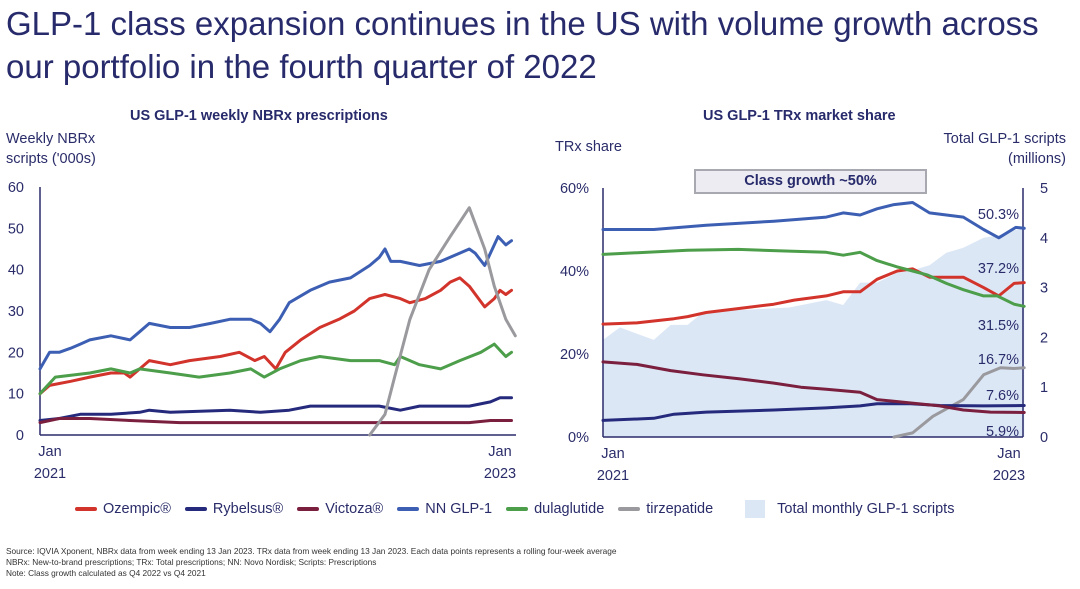  What do you see at coordinates (459, 509) in the screenshot?
I see `legend-label: NN GLP-1` at bounding box center [459, 509].